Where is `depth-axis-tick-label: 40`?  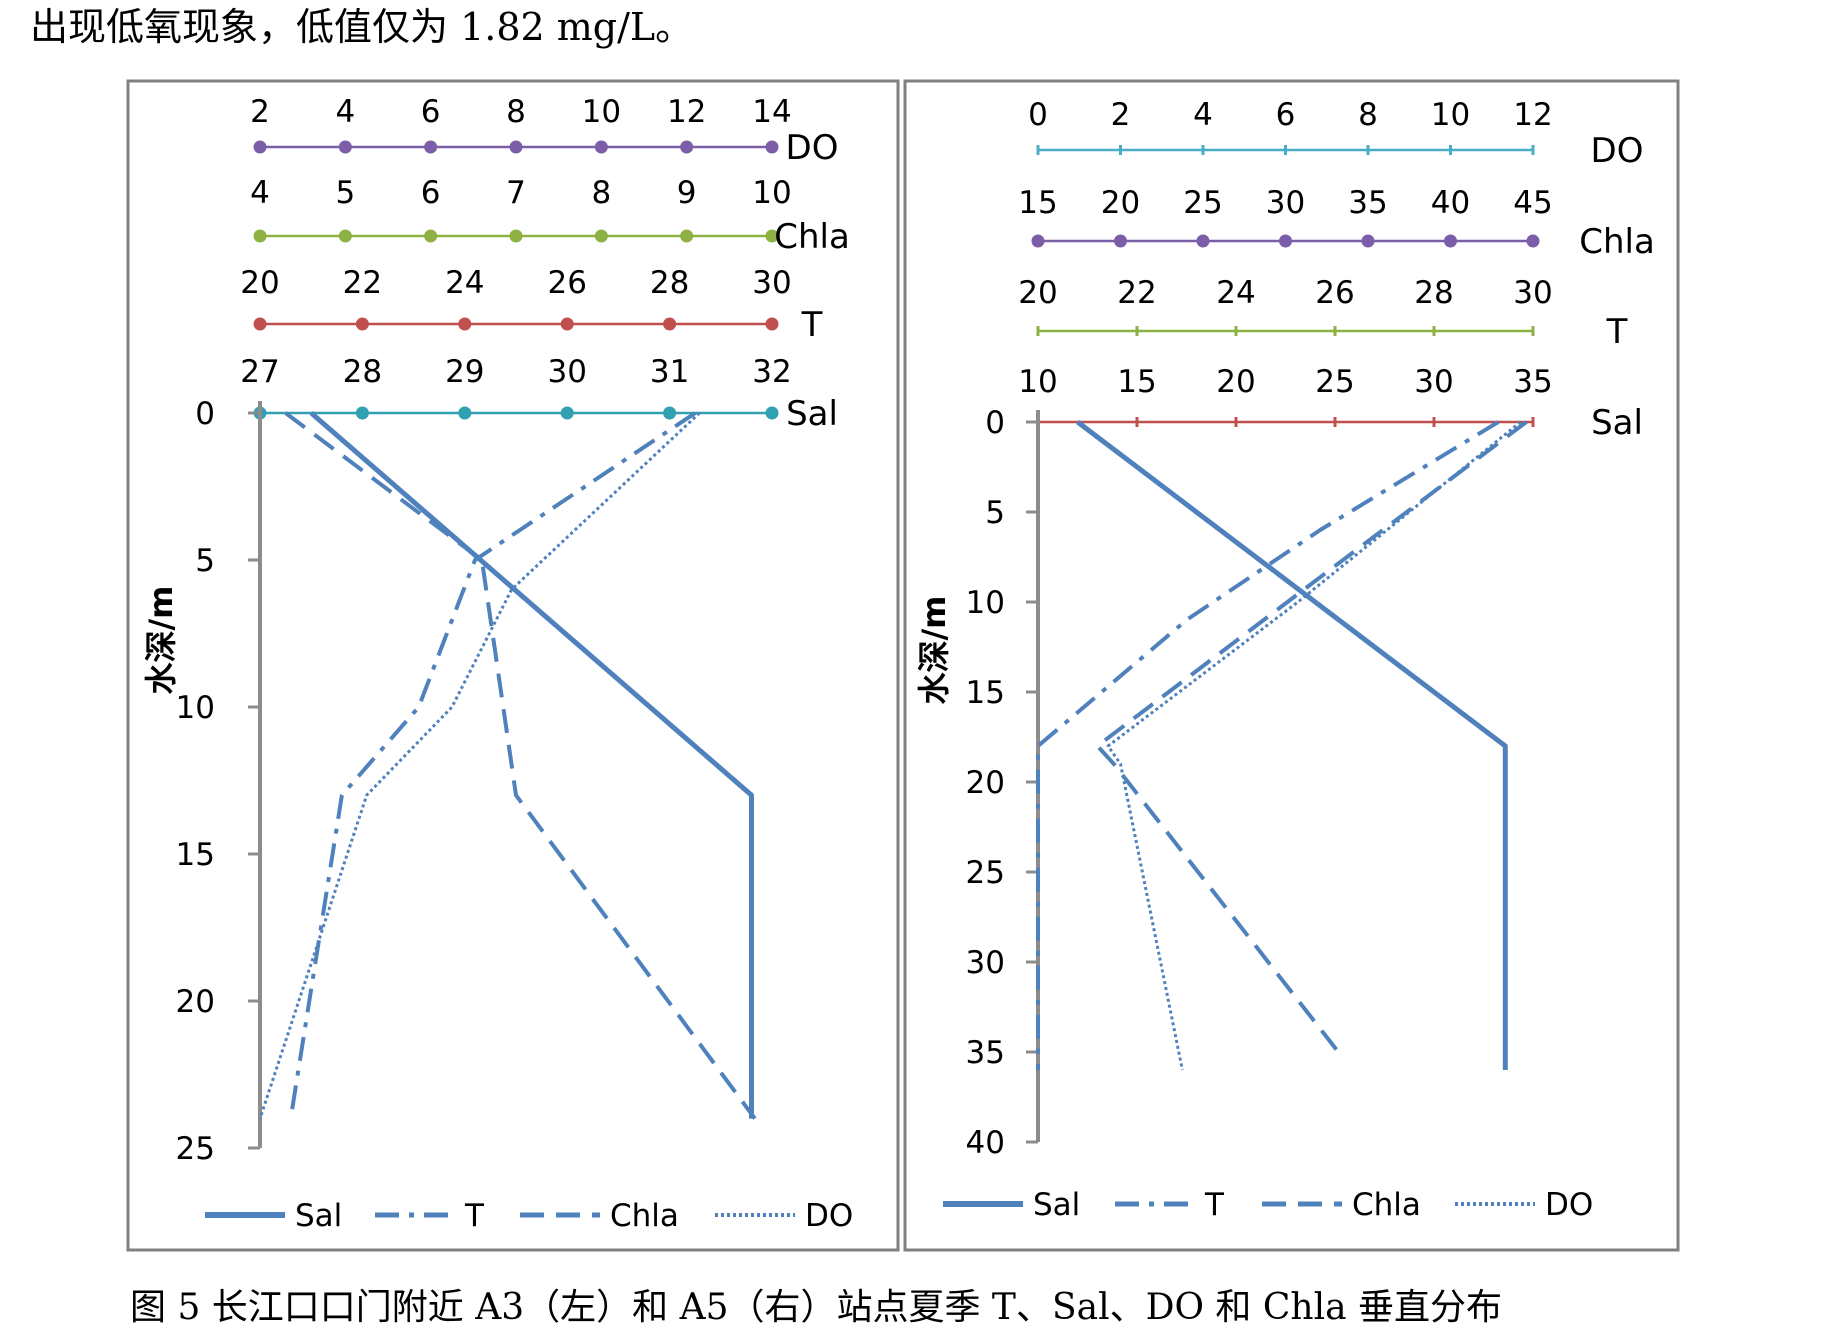 depth-axis-tick-label: 40 is located at coordinates (985, 1143).